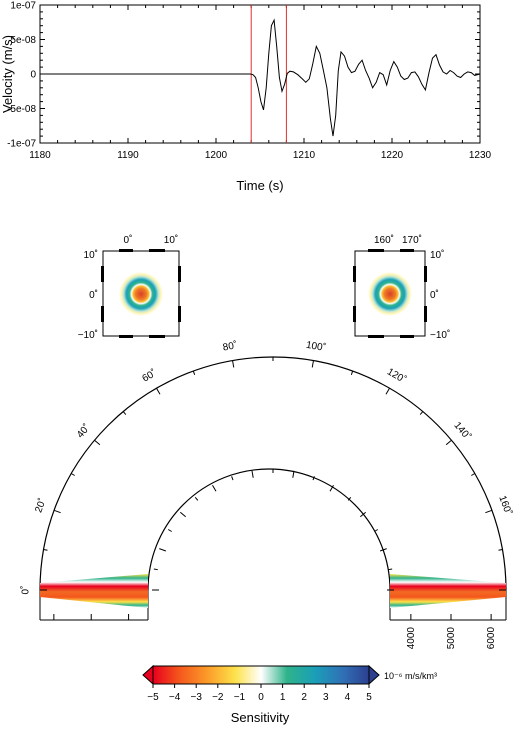 The height and width of the screenshot is (730, 520). Describe the element at coordinates (316, 346) in the screenshot. I see `angle-tick-label: 100˚` at that location.